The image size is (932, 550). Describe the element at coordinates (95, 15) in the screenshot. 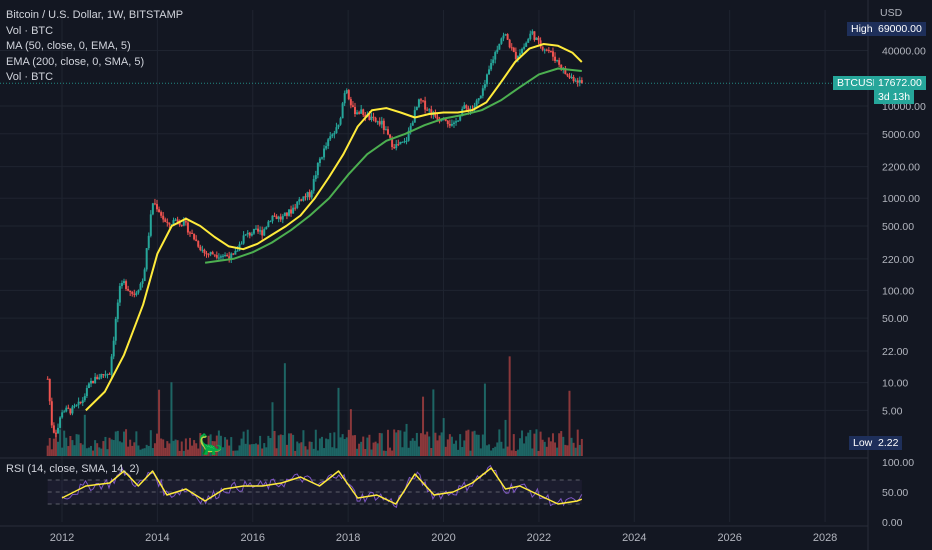

I see `legend-title: Bitcoin / U.S. Dollar, 1W, BITSTAMP` at that location.